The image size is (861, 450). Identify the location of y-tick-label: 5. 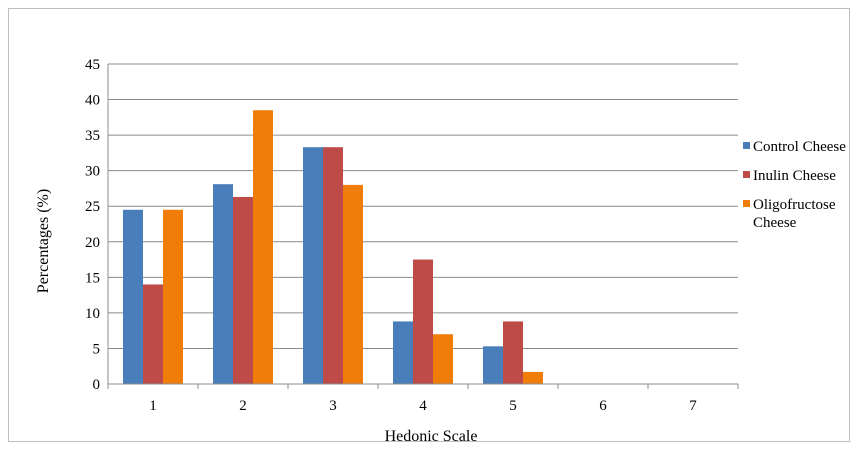
(97, 349).